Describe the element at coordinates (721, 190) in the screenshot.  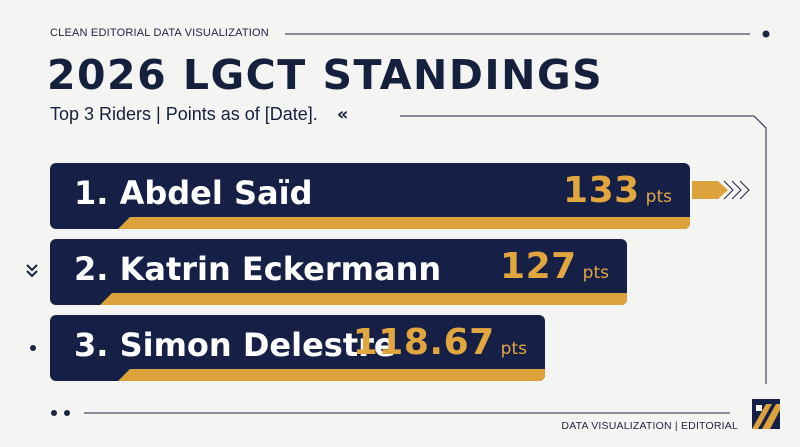
I see `arrow-right-icon` at that location.